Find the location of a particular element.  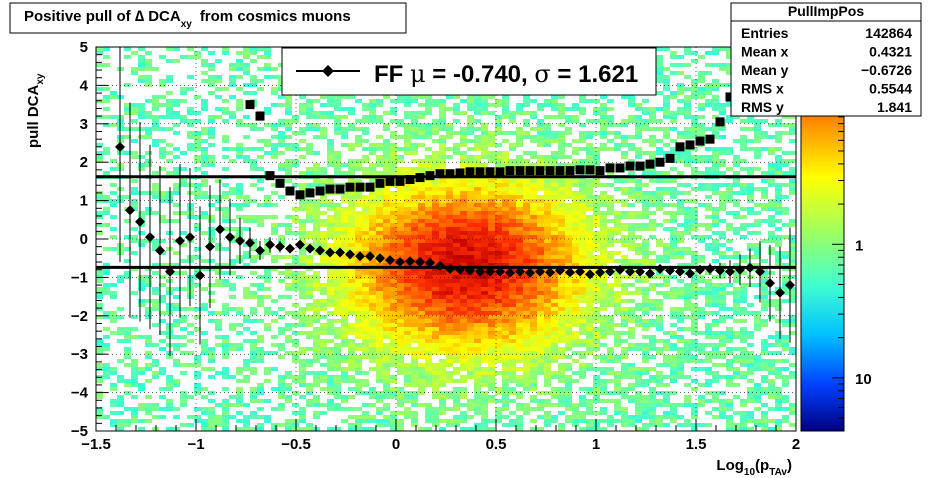

stats-value: 142864 is located at coordinates (888, 33).